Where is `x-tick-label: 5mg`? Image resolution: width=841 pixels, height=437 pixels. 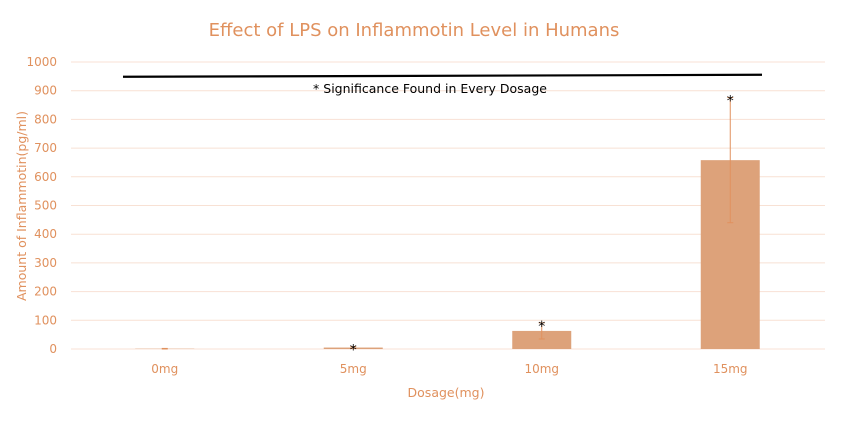 x-tick-label: 5mg is located at coordinates (353, 369).